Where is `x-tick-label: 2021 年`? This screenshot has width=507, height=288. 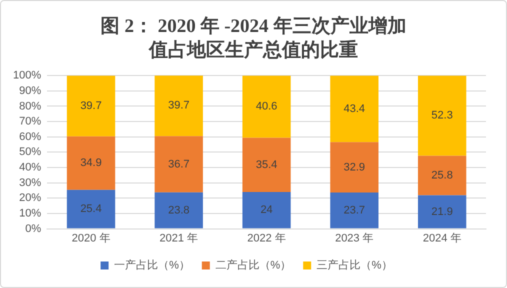 x-tick-label: 2021 年 is located at coordinates (179, 238).